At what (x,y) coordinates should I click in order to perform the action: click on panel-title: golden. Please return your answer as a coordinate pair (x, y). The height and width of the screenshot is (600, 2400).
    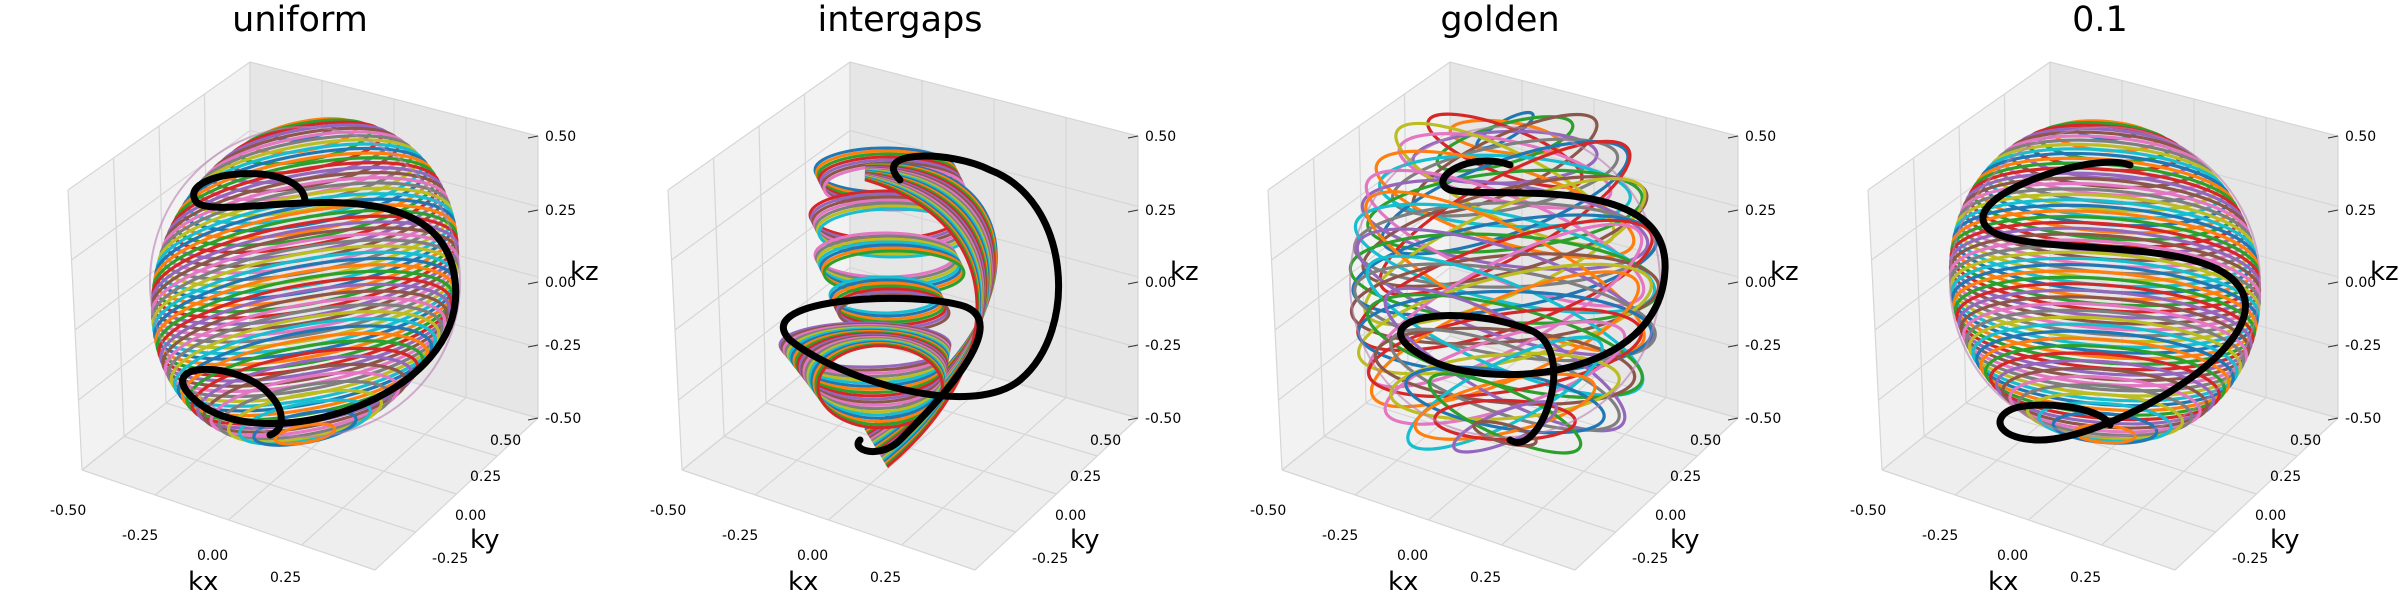
    Looking at the image, I should click on (1499, 20).